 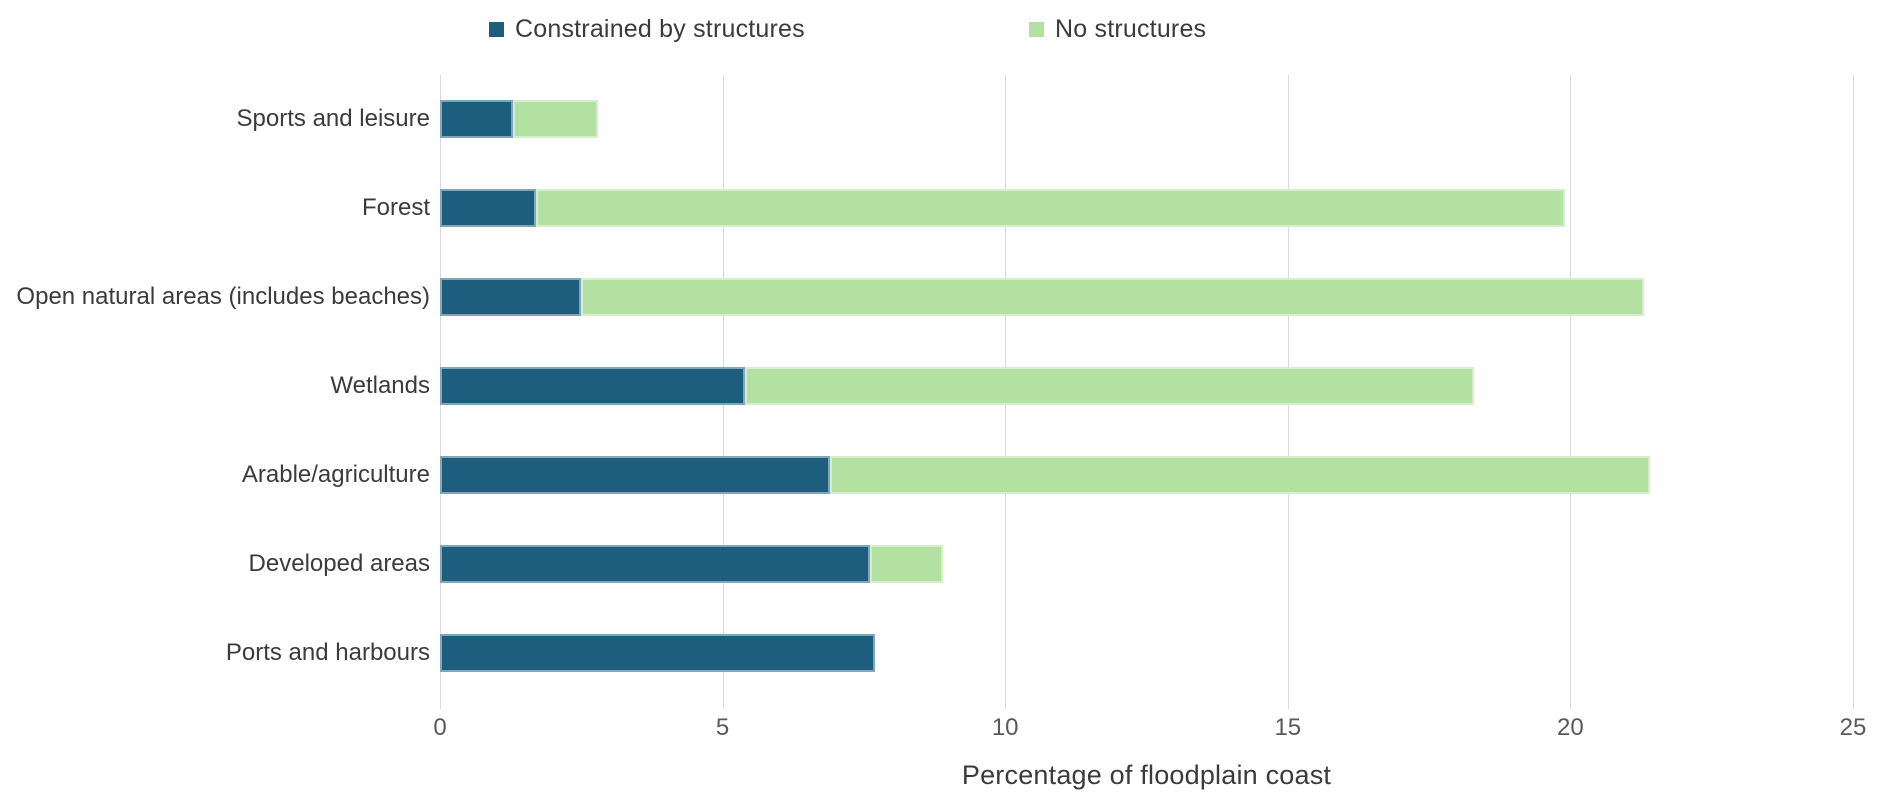 What do you see at coordinates (1149, 729) in the screenshot?
I see `x-axis-tick-labels: 0 5 10 15 20 25` at bounding box center [1149, 729].